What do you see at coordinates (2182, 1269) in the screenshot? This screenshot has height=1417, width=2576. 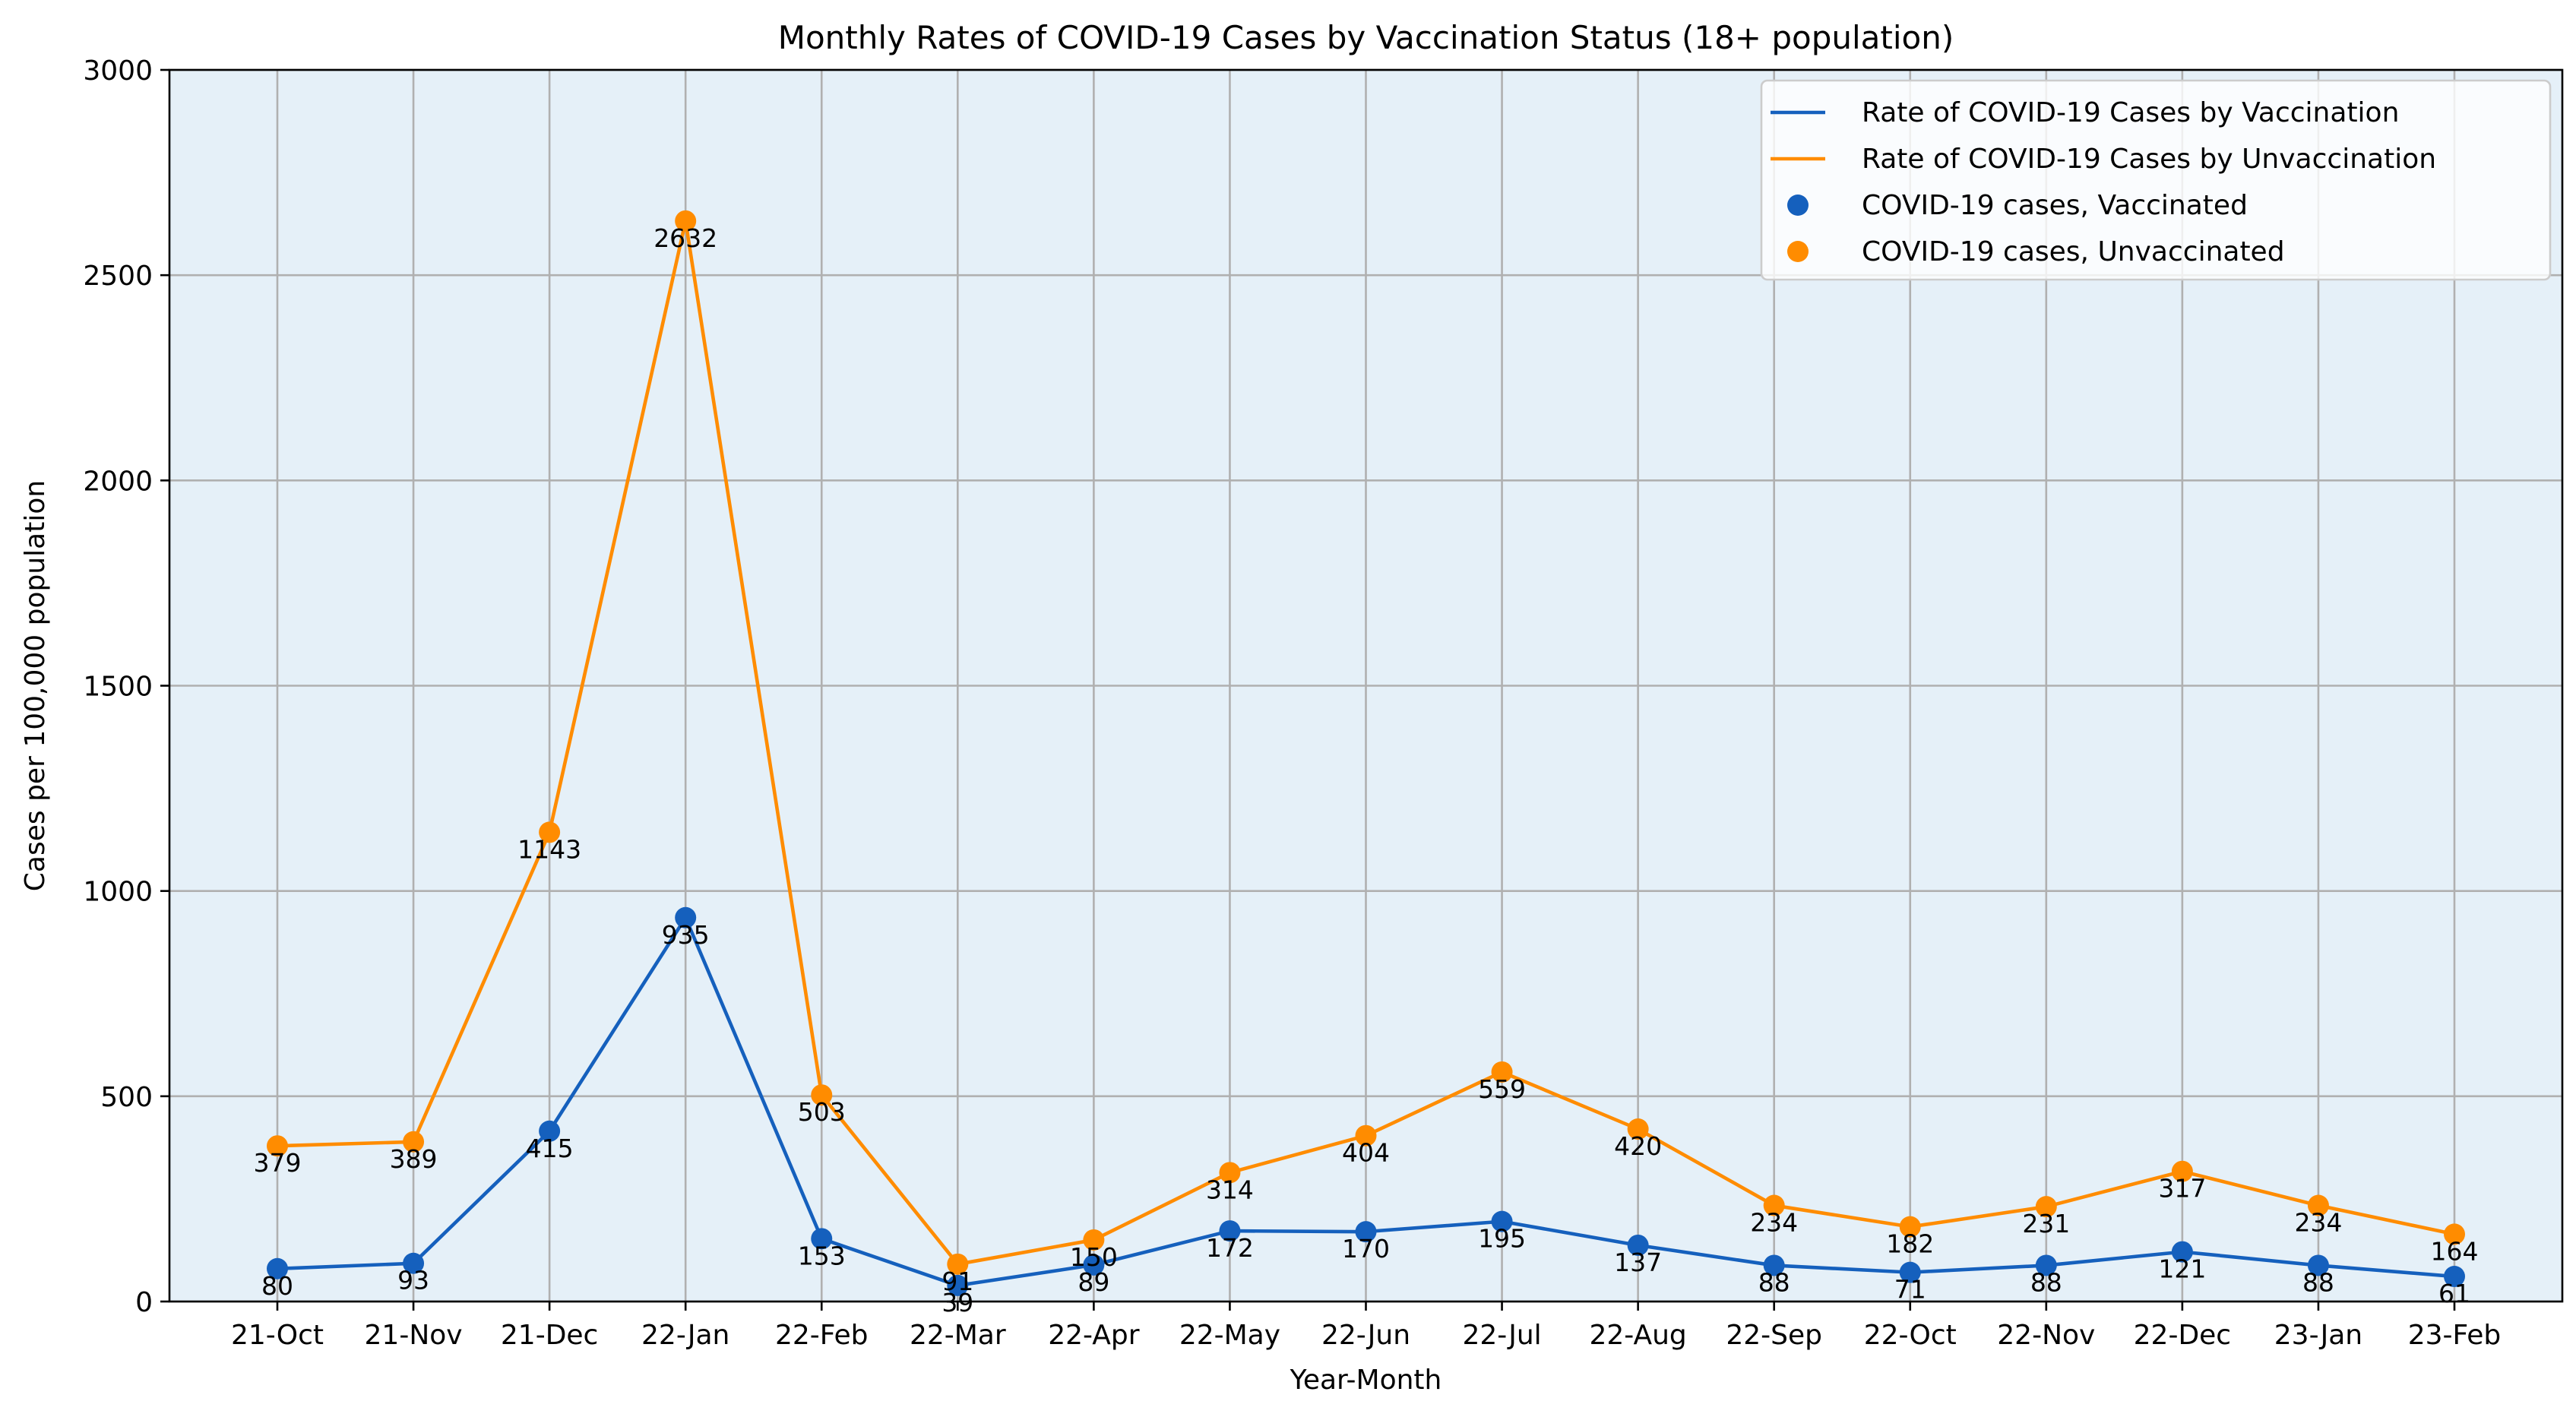 I see `data-label: 121` at bounding box center [2182, 1269].